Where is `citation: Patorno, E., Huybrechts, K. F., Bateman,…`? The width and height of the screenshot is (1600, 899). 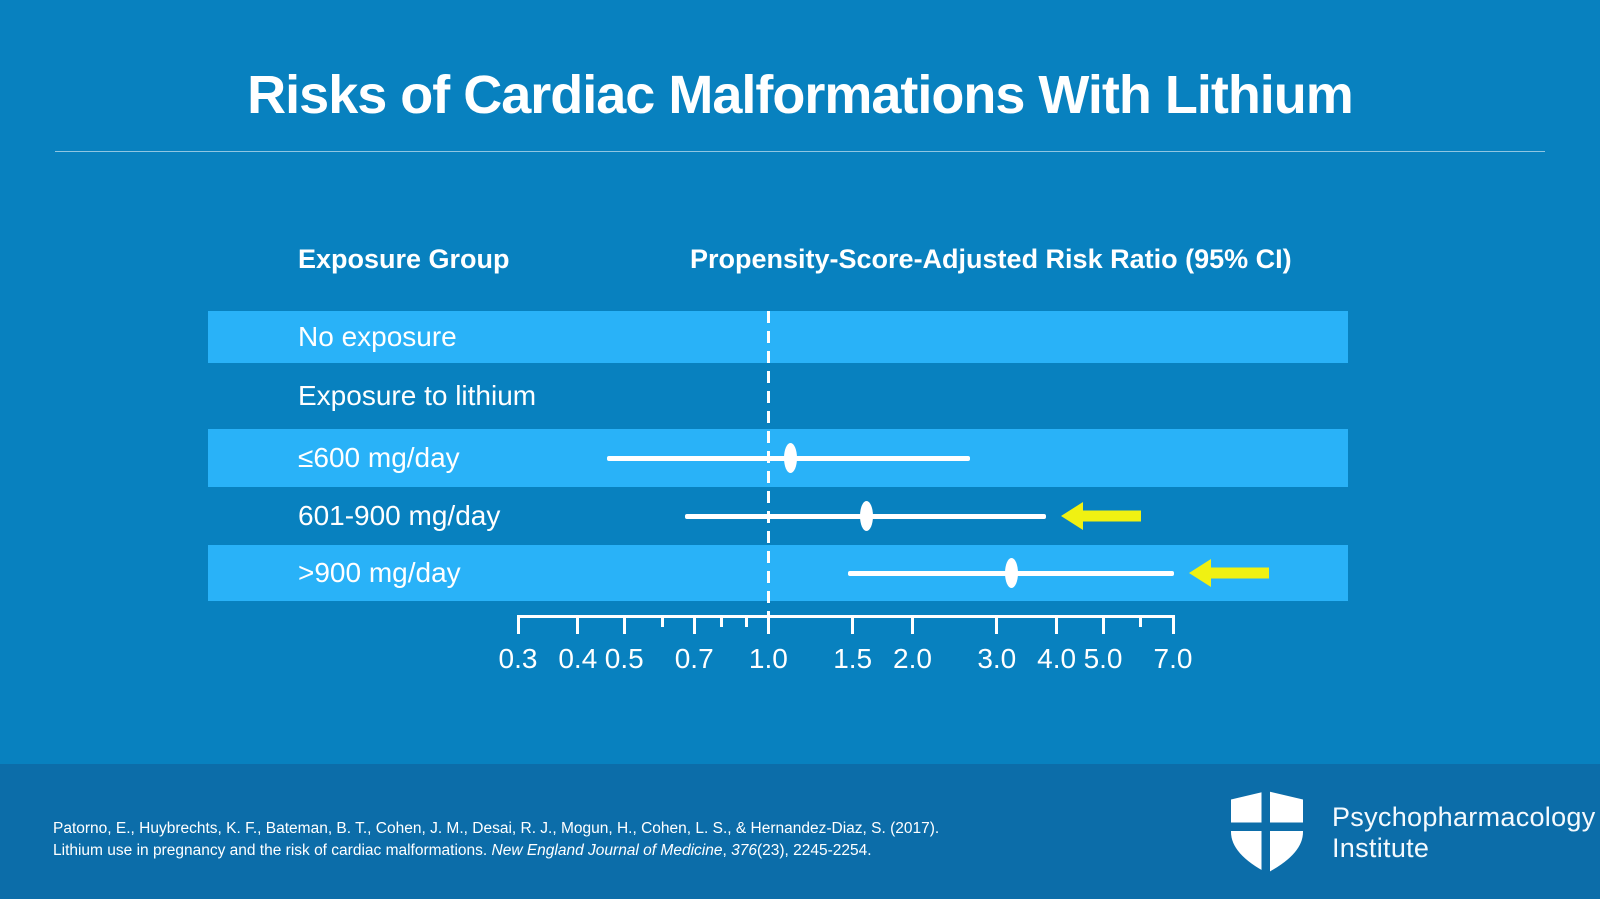
citation: Patorno, E., Huybrechts, K. F., Bateman,… is located at coordinates (496, 840).